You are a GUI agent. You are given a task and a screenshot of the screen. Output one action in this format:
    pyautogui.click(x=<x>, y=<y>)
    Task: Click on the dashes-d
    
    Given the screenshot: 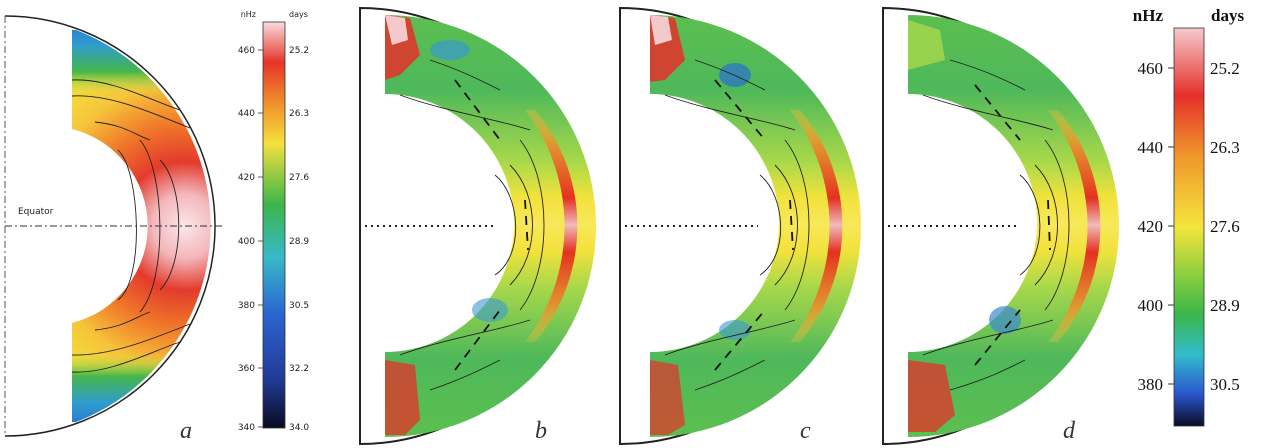 What is the action you would take?
    pyautogui.click(x=1012, y=225)
    